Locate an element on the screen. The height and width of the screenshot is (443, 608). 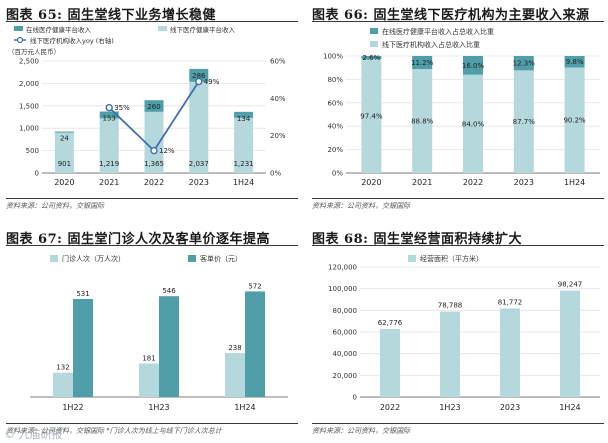
y-tick-label: 500 is located at coordinates (32, 151).